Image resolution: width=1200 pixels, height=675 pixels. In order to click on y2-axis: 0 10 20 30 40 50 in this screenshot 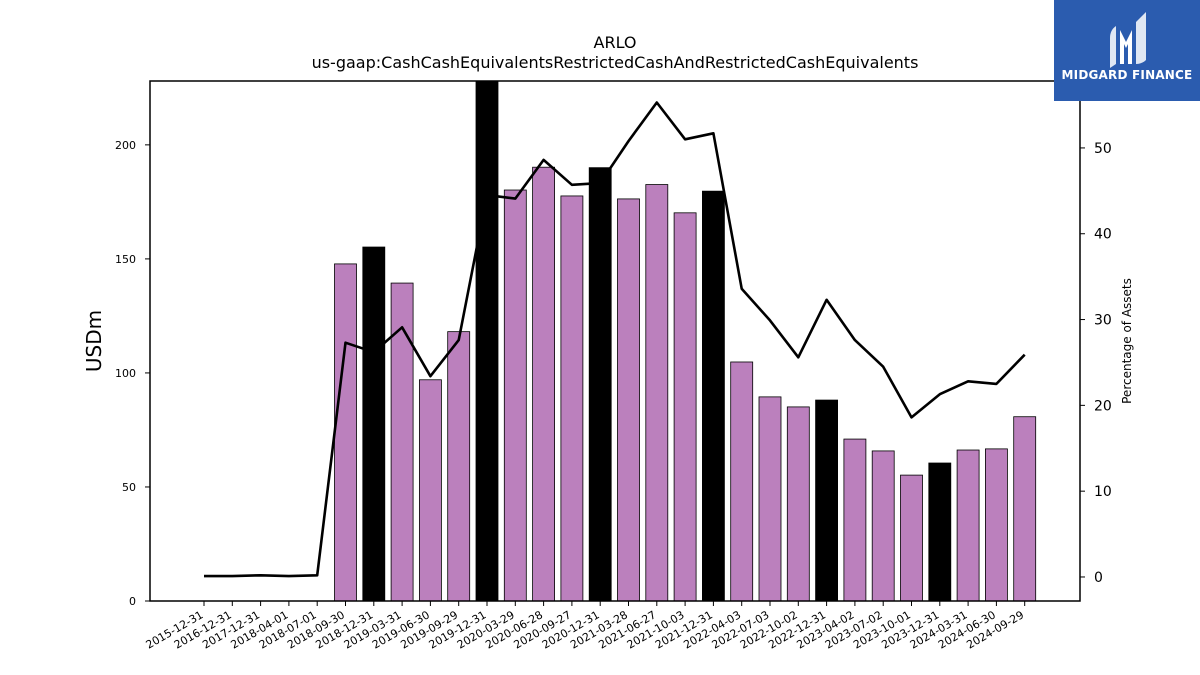, I will do `click(1096, 363)`.